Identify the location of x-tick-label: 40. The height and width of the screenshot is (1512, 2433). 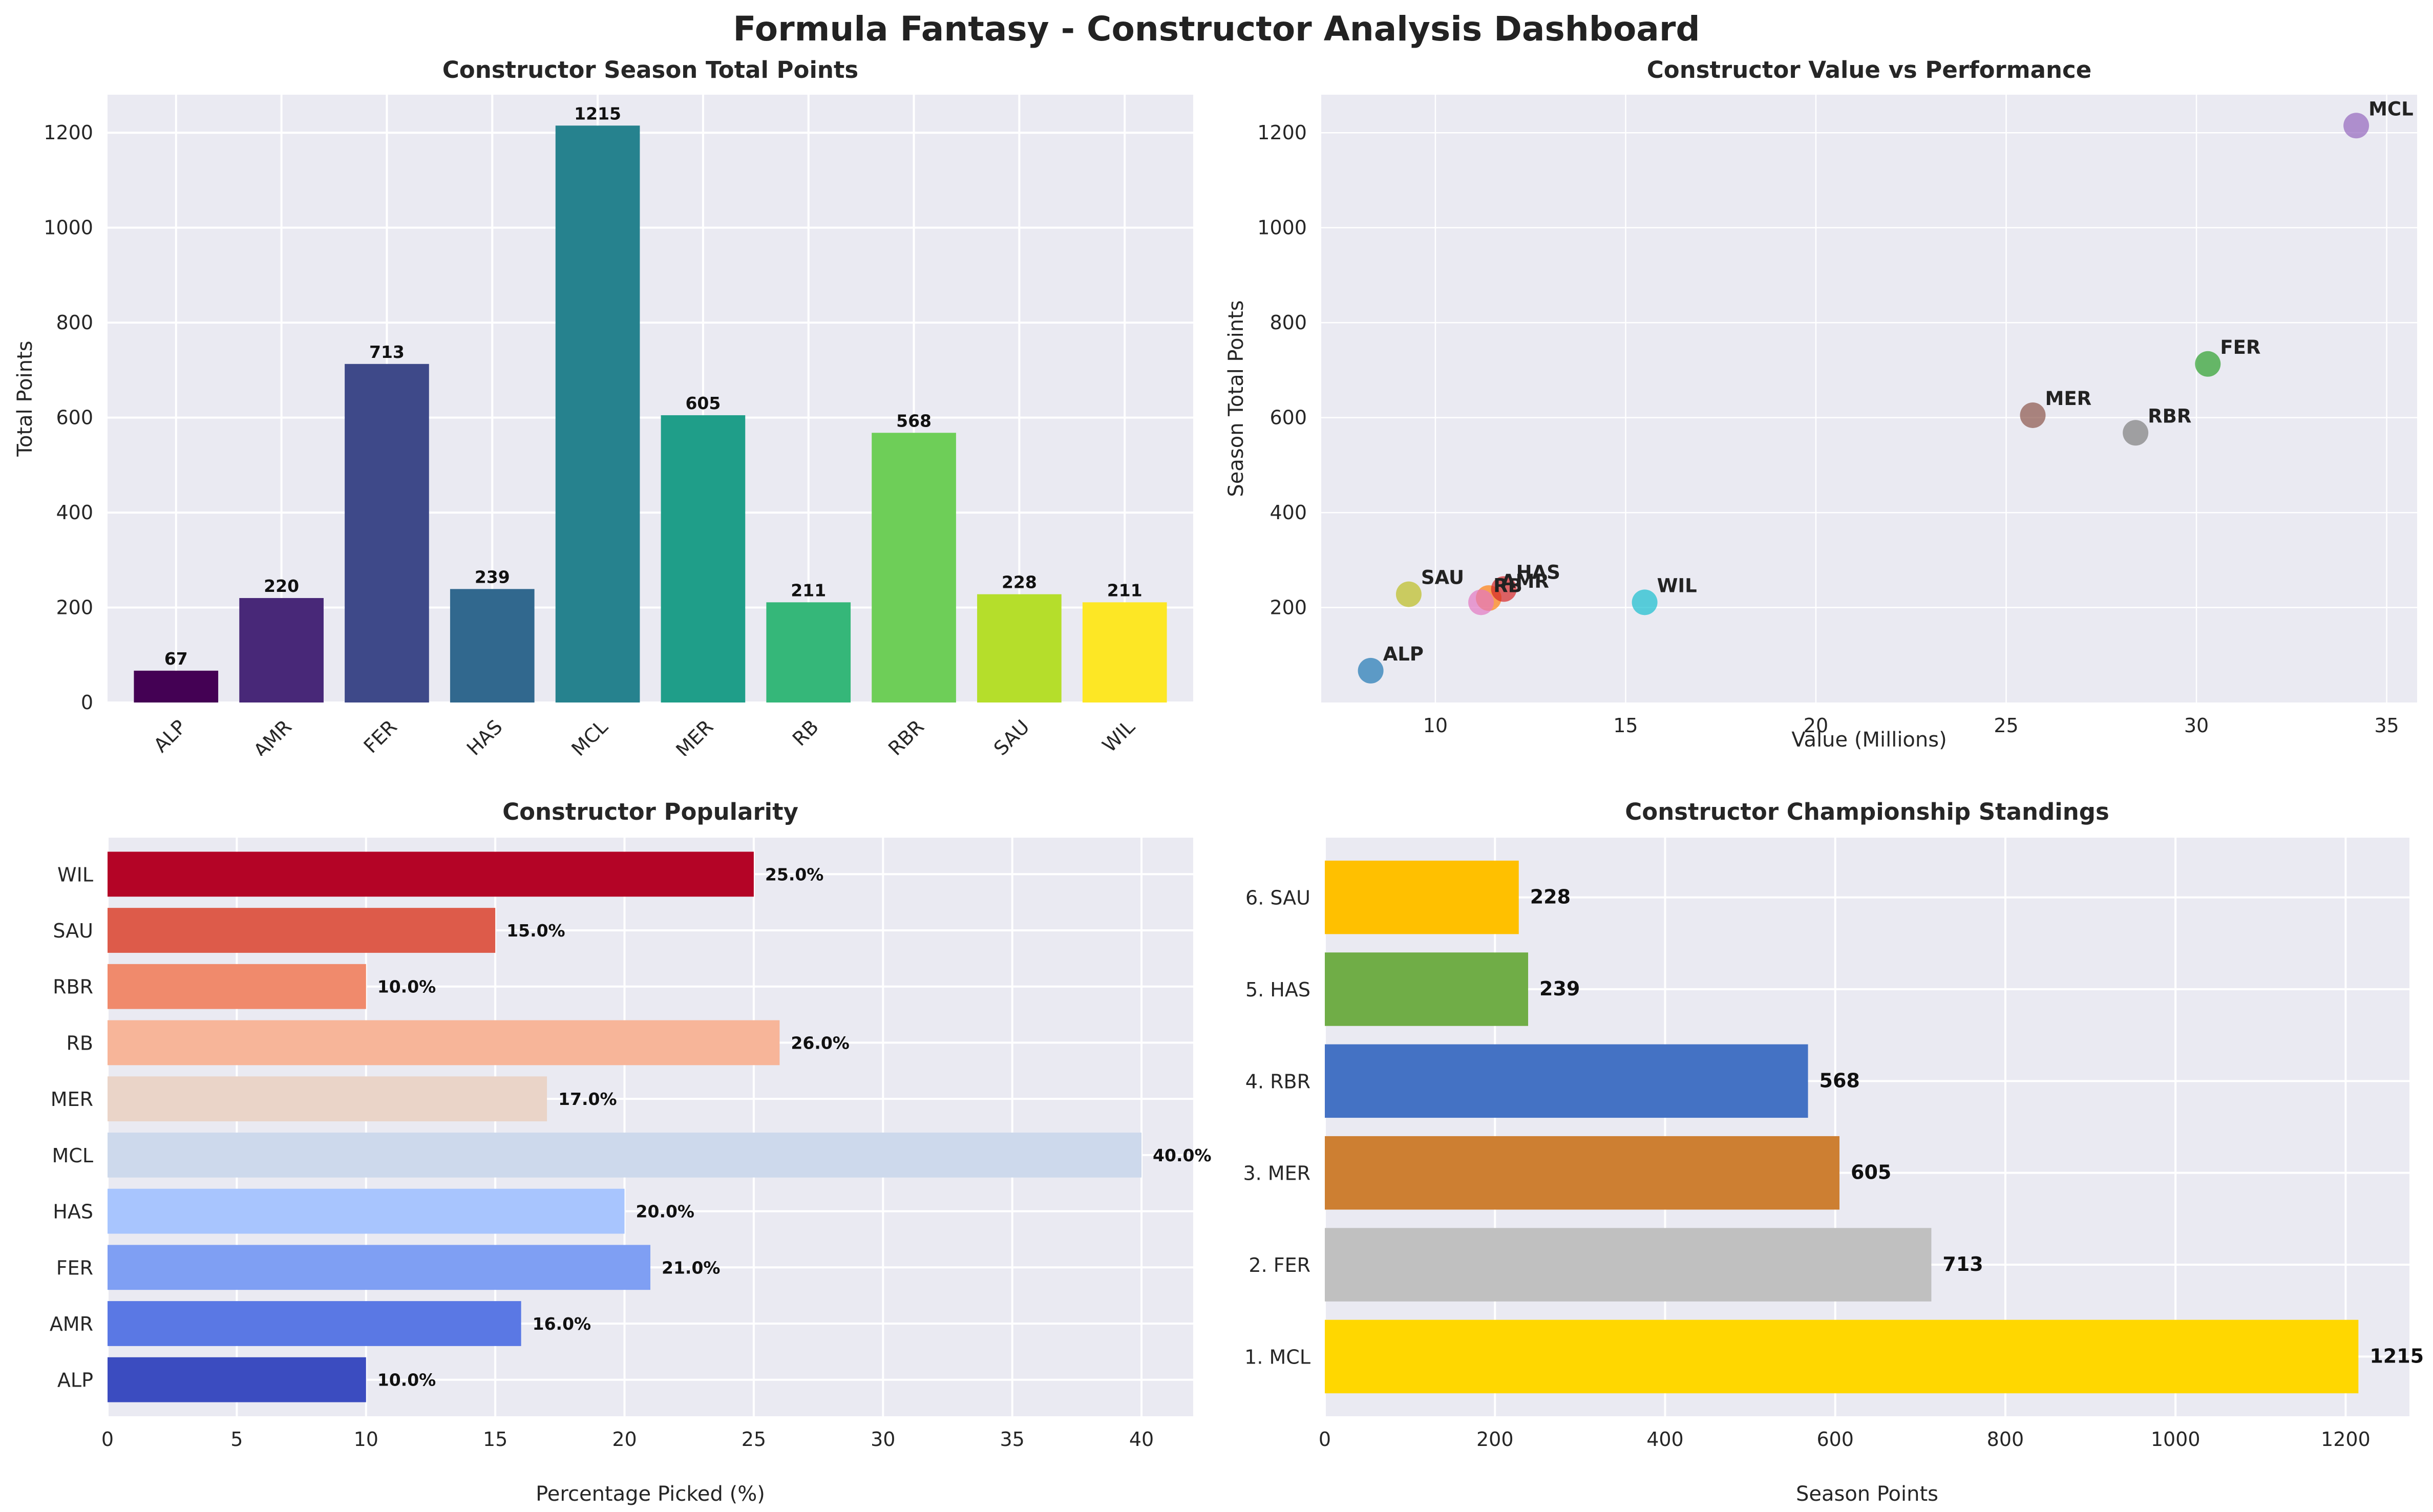
(1141, 1439).